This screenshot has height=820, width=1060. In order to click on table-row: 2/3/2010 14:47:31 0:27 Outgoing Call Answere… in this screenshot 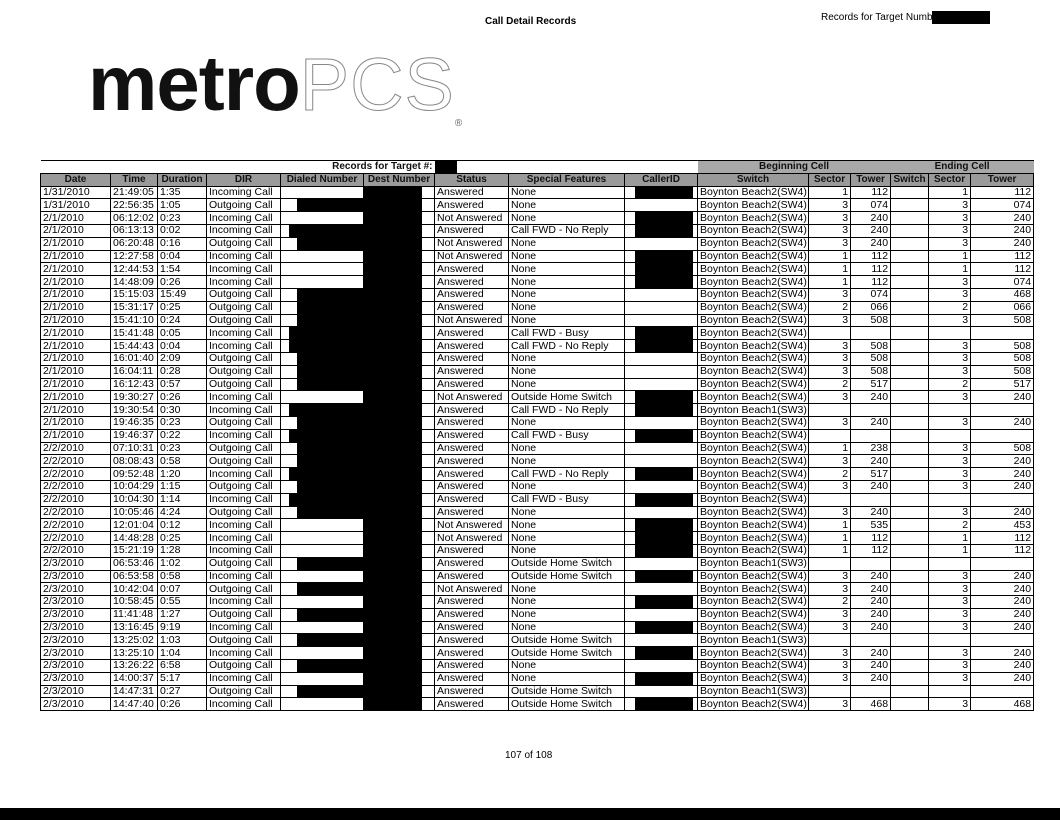, I will do `click(537, 691)`.